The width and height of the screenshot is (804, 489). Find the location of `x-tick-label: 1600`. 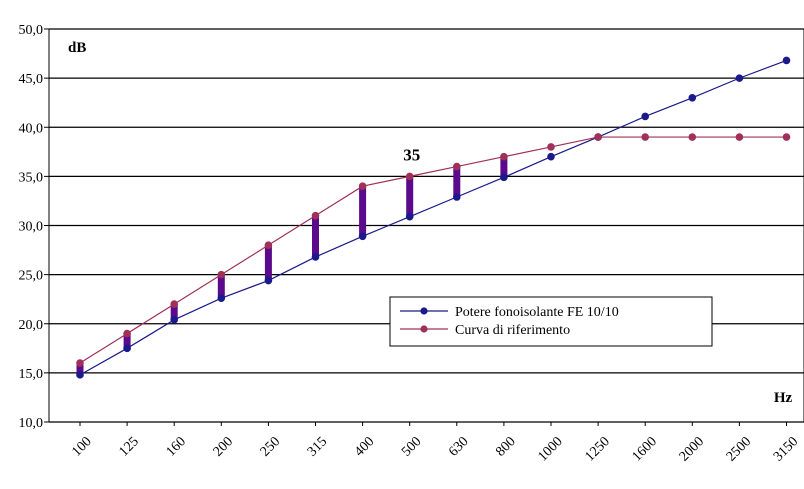

x-tick-label: 1600 is located at coordinates (645, 449).